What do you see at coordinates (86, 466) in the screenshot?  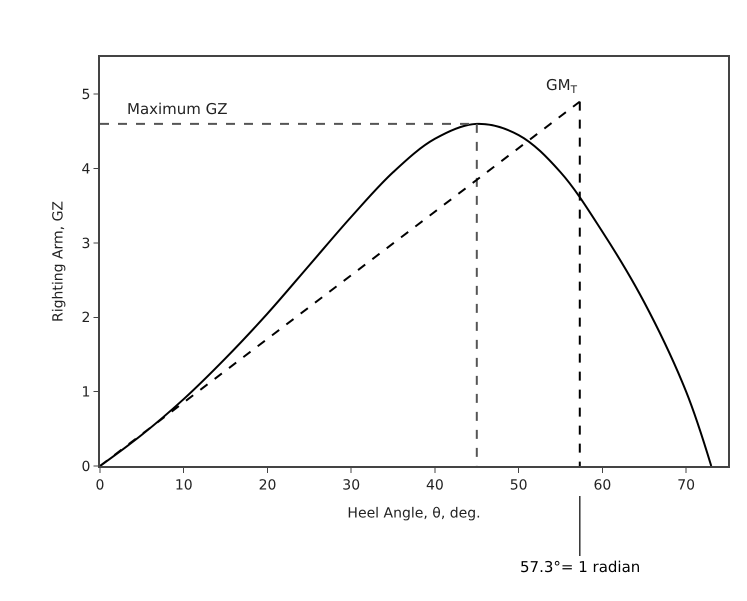 I see `y-tick-label: 0` at bounding box center [86, 466].